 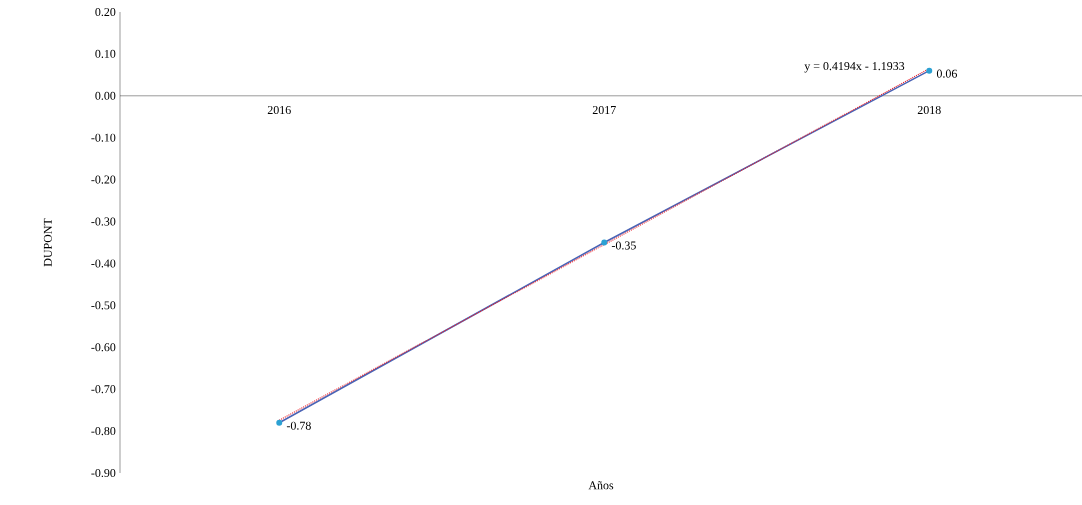 I want to click on y-axis-title: DUPONT, so click(x=47, y=242).